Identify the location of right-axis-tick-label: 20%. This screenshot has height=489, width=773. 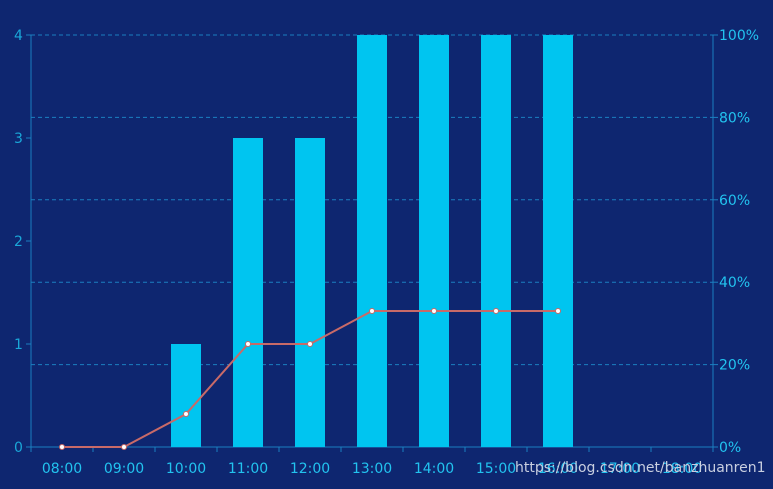
(734, 366).